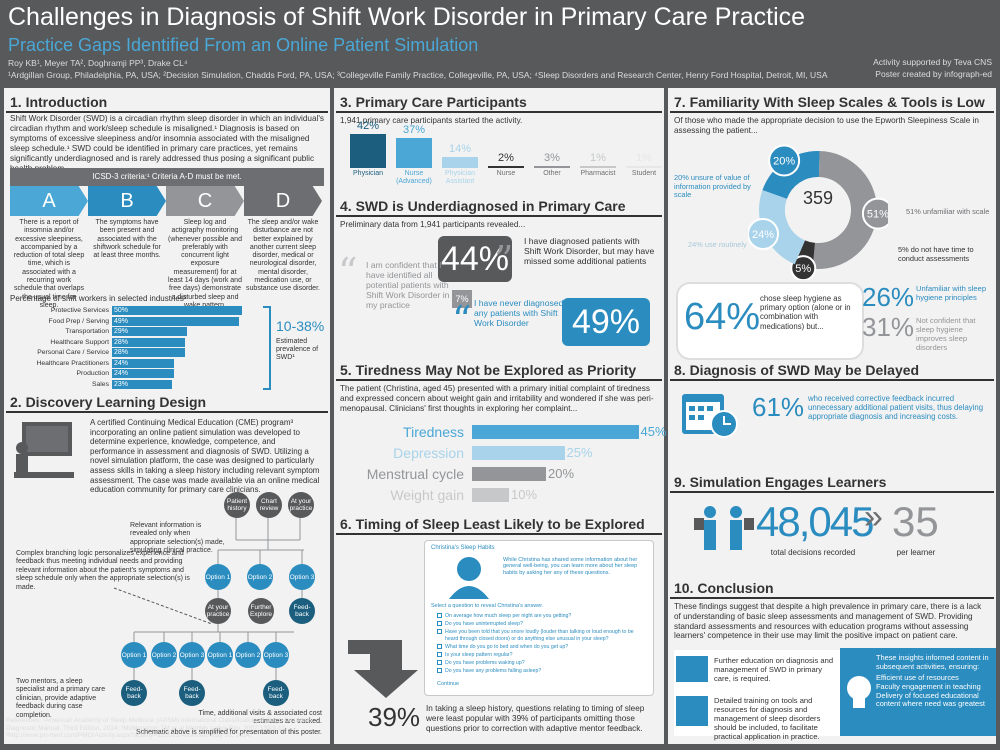 This screenshot has height=750, width=1000. Describe the element at coordinates (692, 669) in the screenshot. I see `book-icon` at that location.